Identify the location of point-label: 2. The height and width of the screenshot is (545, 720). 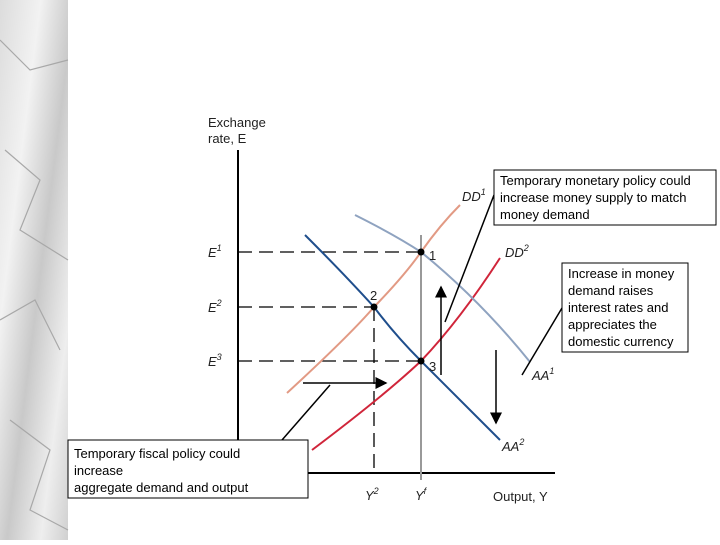
(373, 295).